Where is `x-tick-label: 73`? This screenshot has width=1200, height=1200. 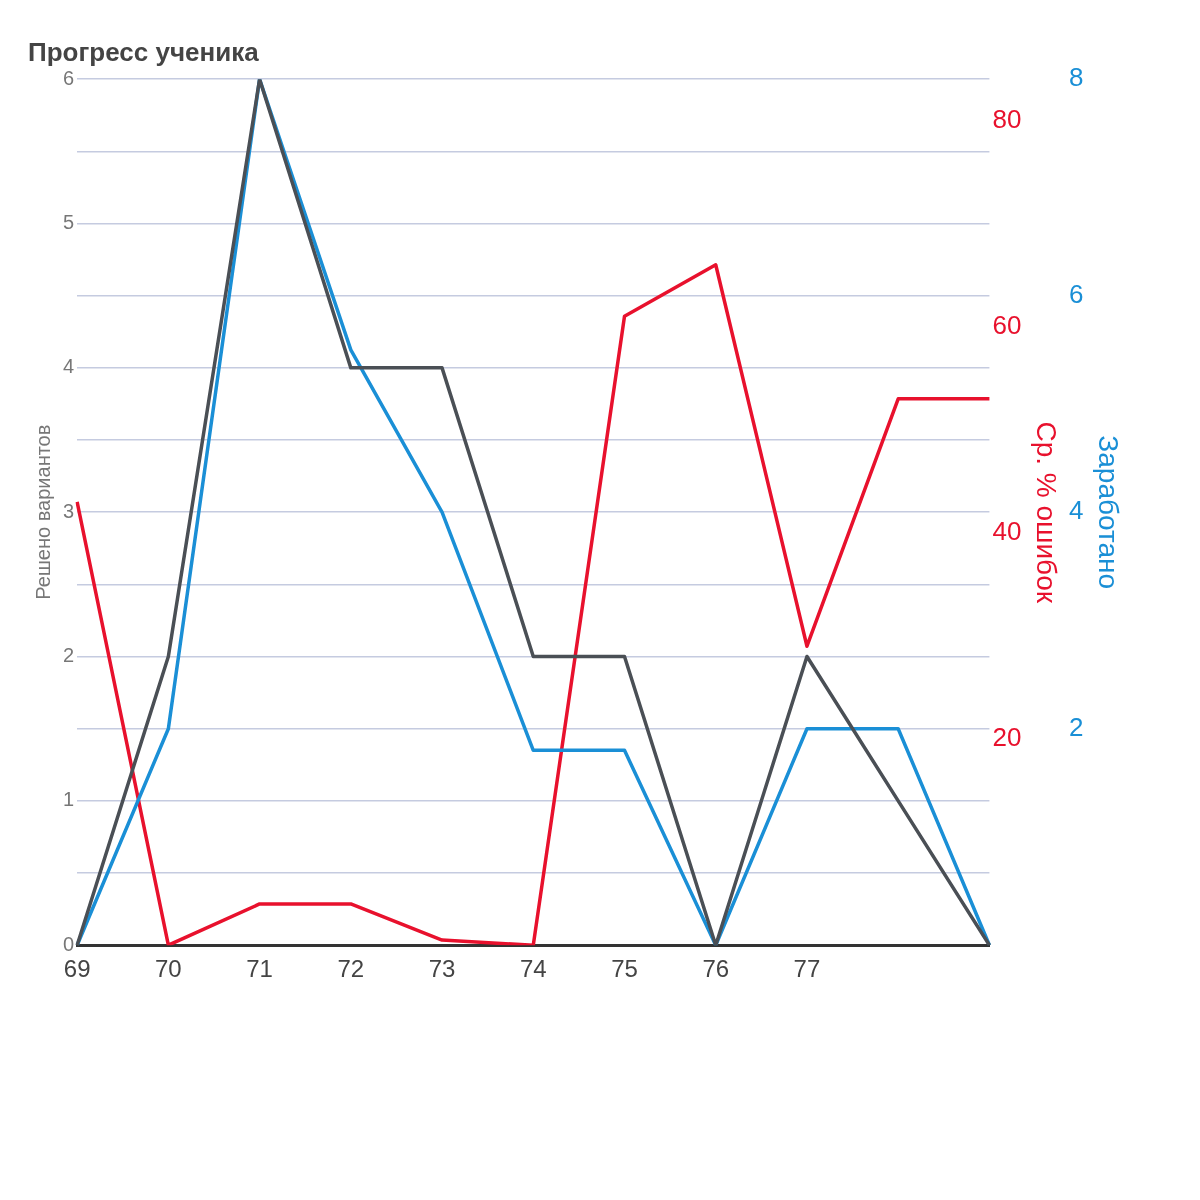 x-tick-label: 73 is located at coordinates (442, 969).